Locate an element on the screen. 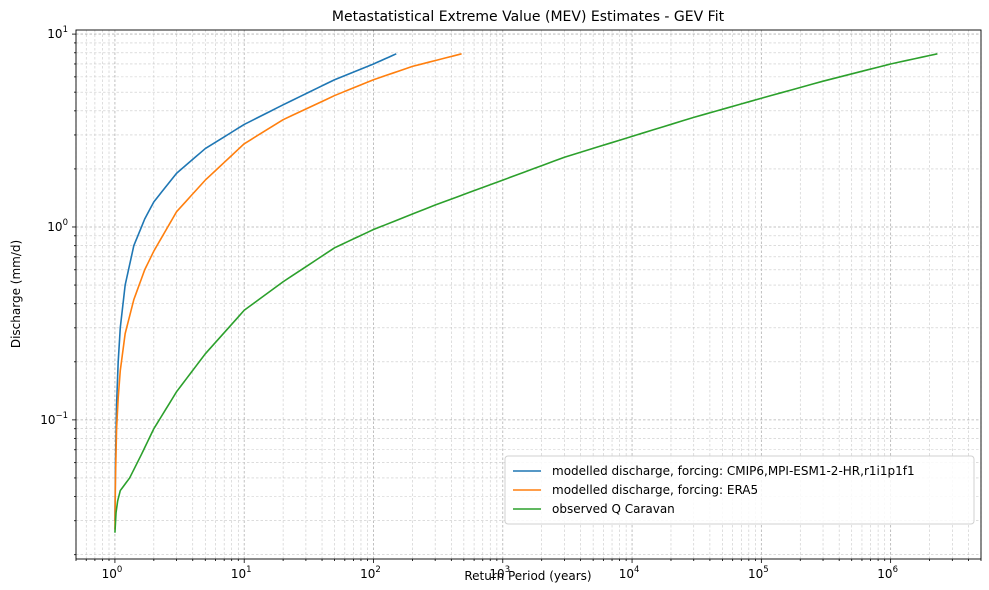  x-tick-exponent: 3 is located at coordinates (507, 570).